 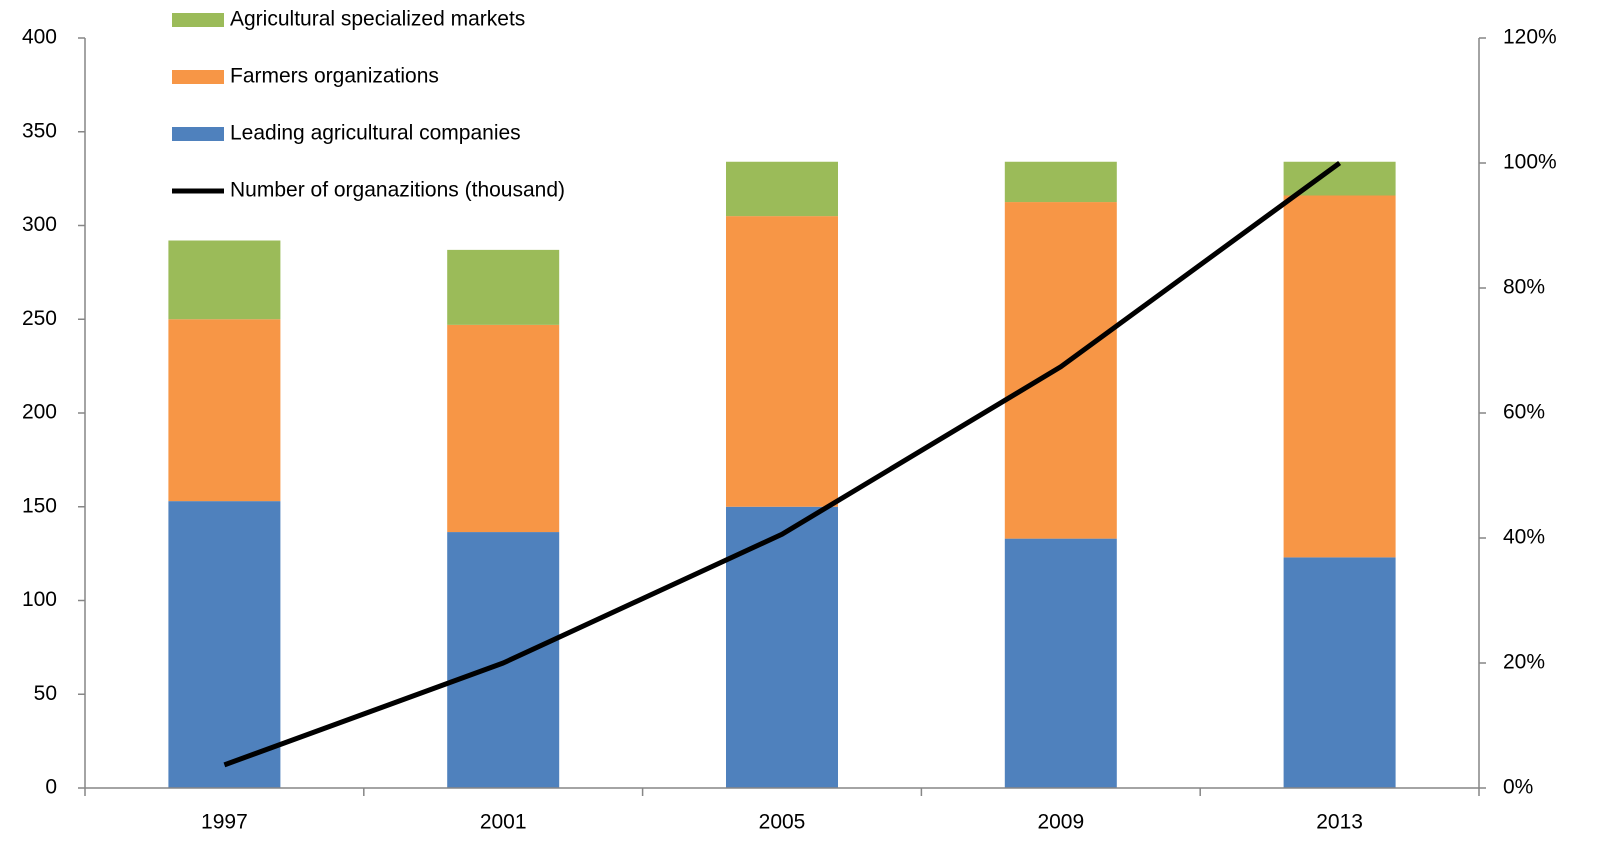 What do you see at coordinates (39, 599) in the screenshot?
I see `y-tick-label: 100` at bounding box center [39, 599].